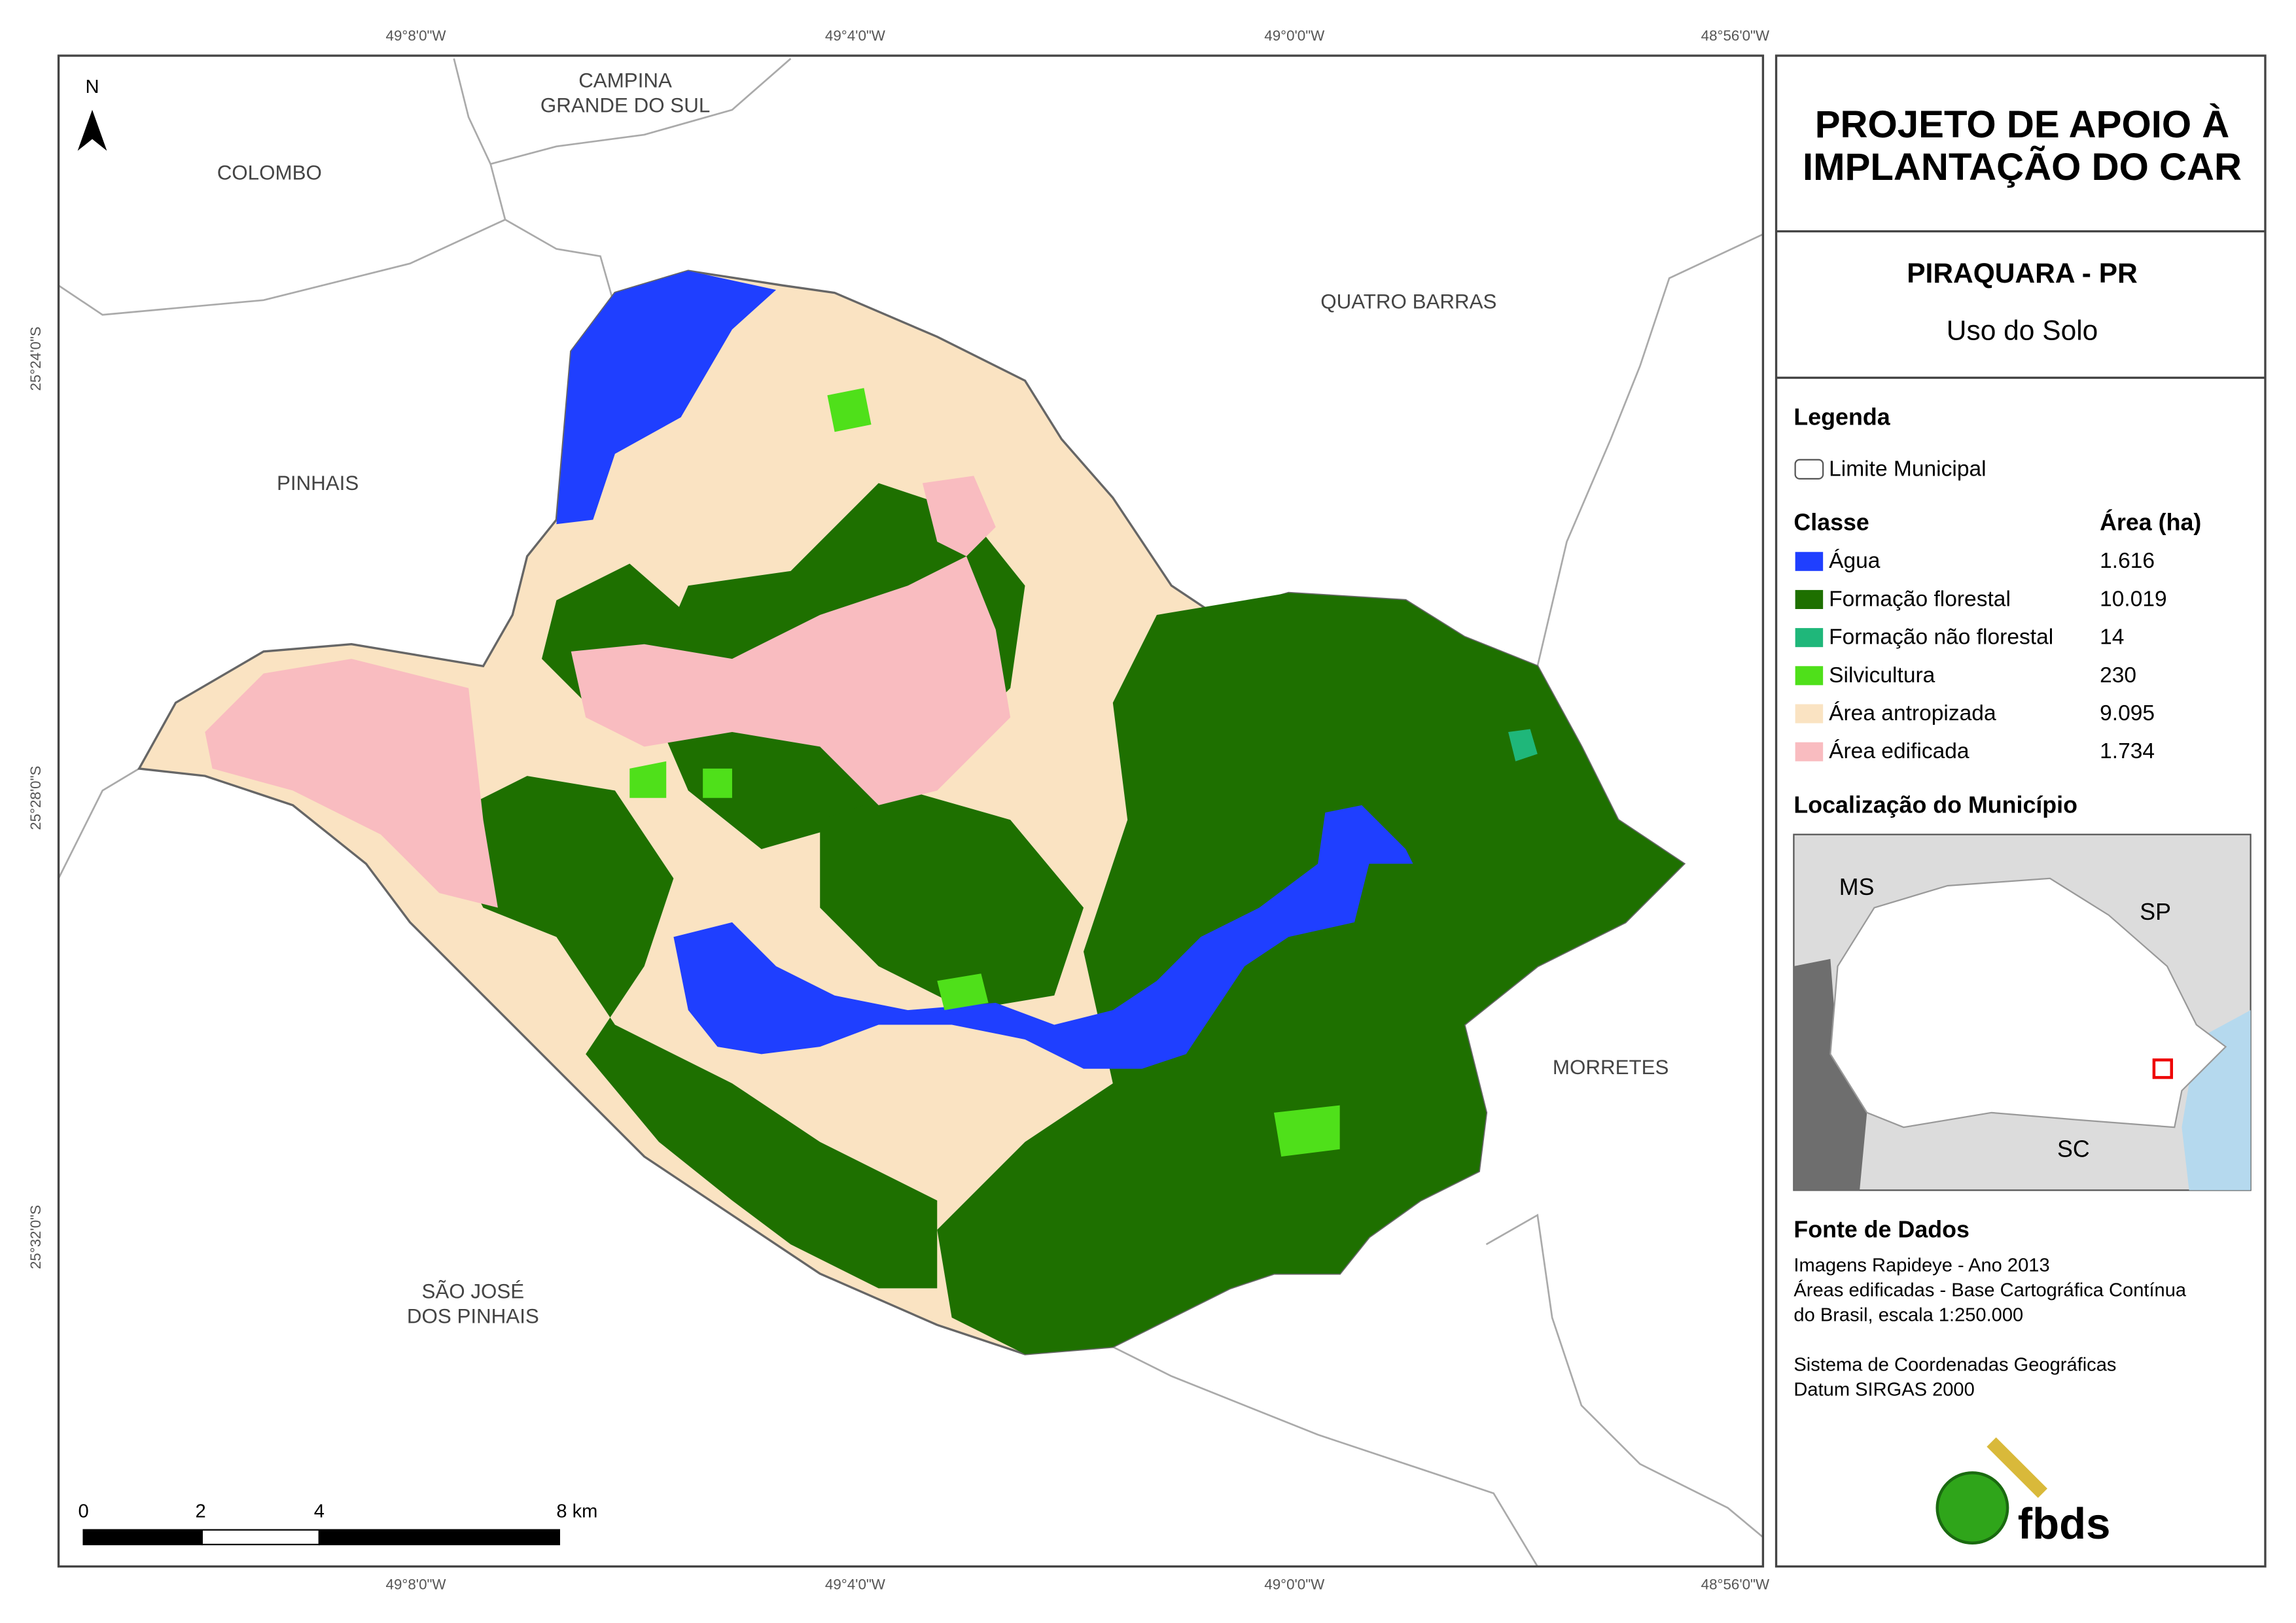  I want to click on legend-area: 10.019, so click(2133, 599).